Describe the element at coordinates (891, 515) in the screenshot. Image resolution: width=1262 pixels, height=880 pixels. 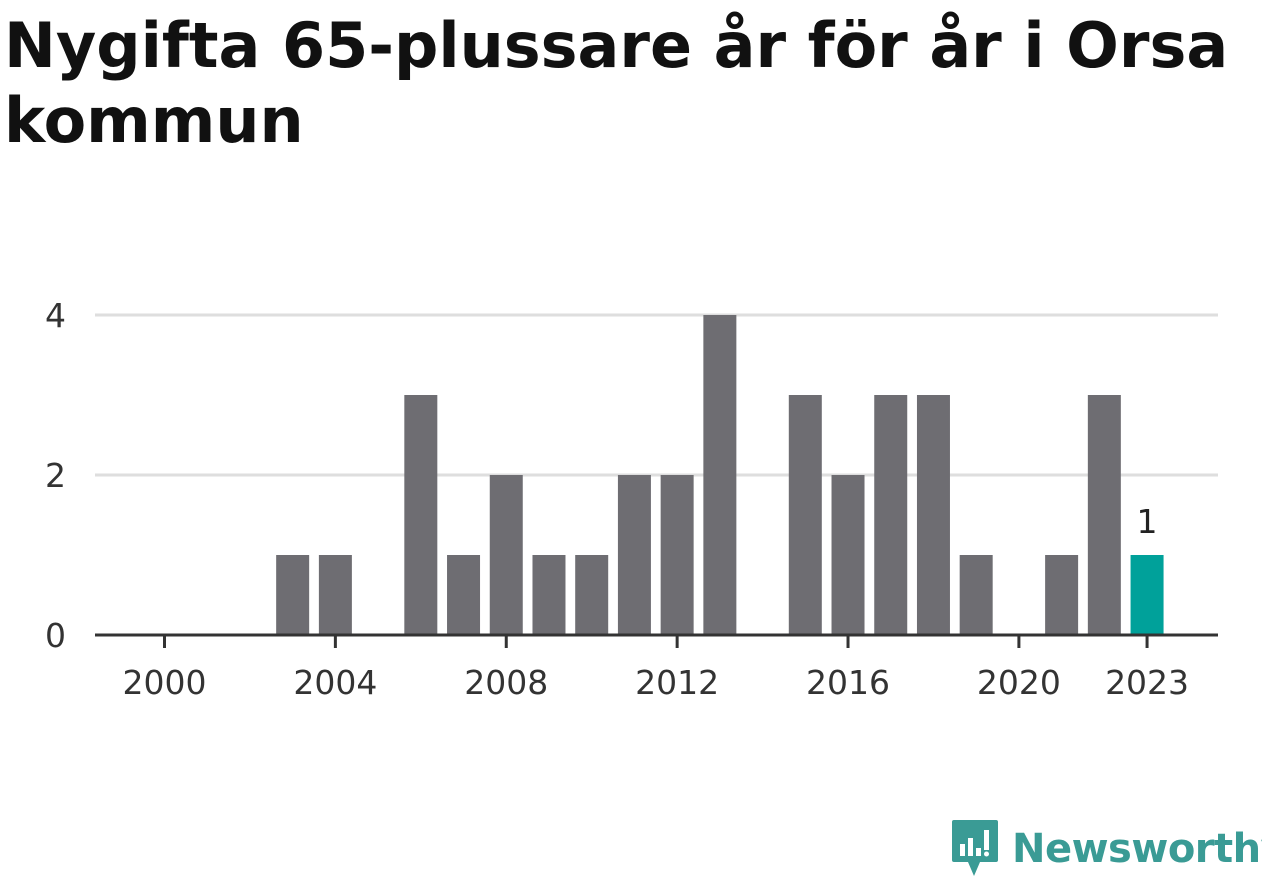
I see `bar-2017` at that location.